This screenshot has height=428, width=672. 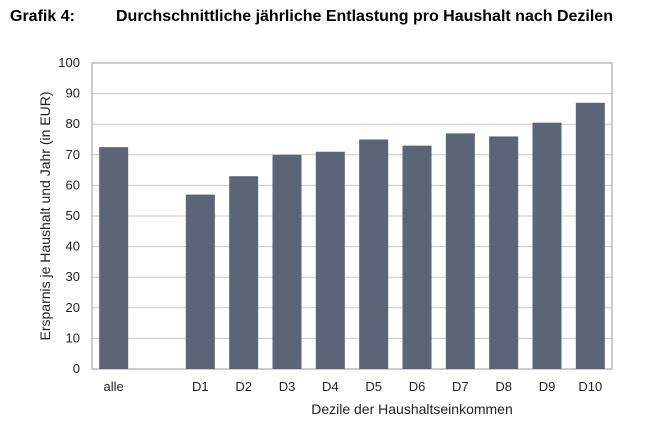 What do you see at coordinates (460, 251) in the screenshot?
I see `bar-d7` at bounding box center [460, 251].